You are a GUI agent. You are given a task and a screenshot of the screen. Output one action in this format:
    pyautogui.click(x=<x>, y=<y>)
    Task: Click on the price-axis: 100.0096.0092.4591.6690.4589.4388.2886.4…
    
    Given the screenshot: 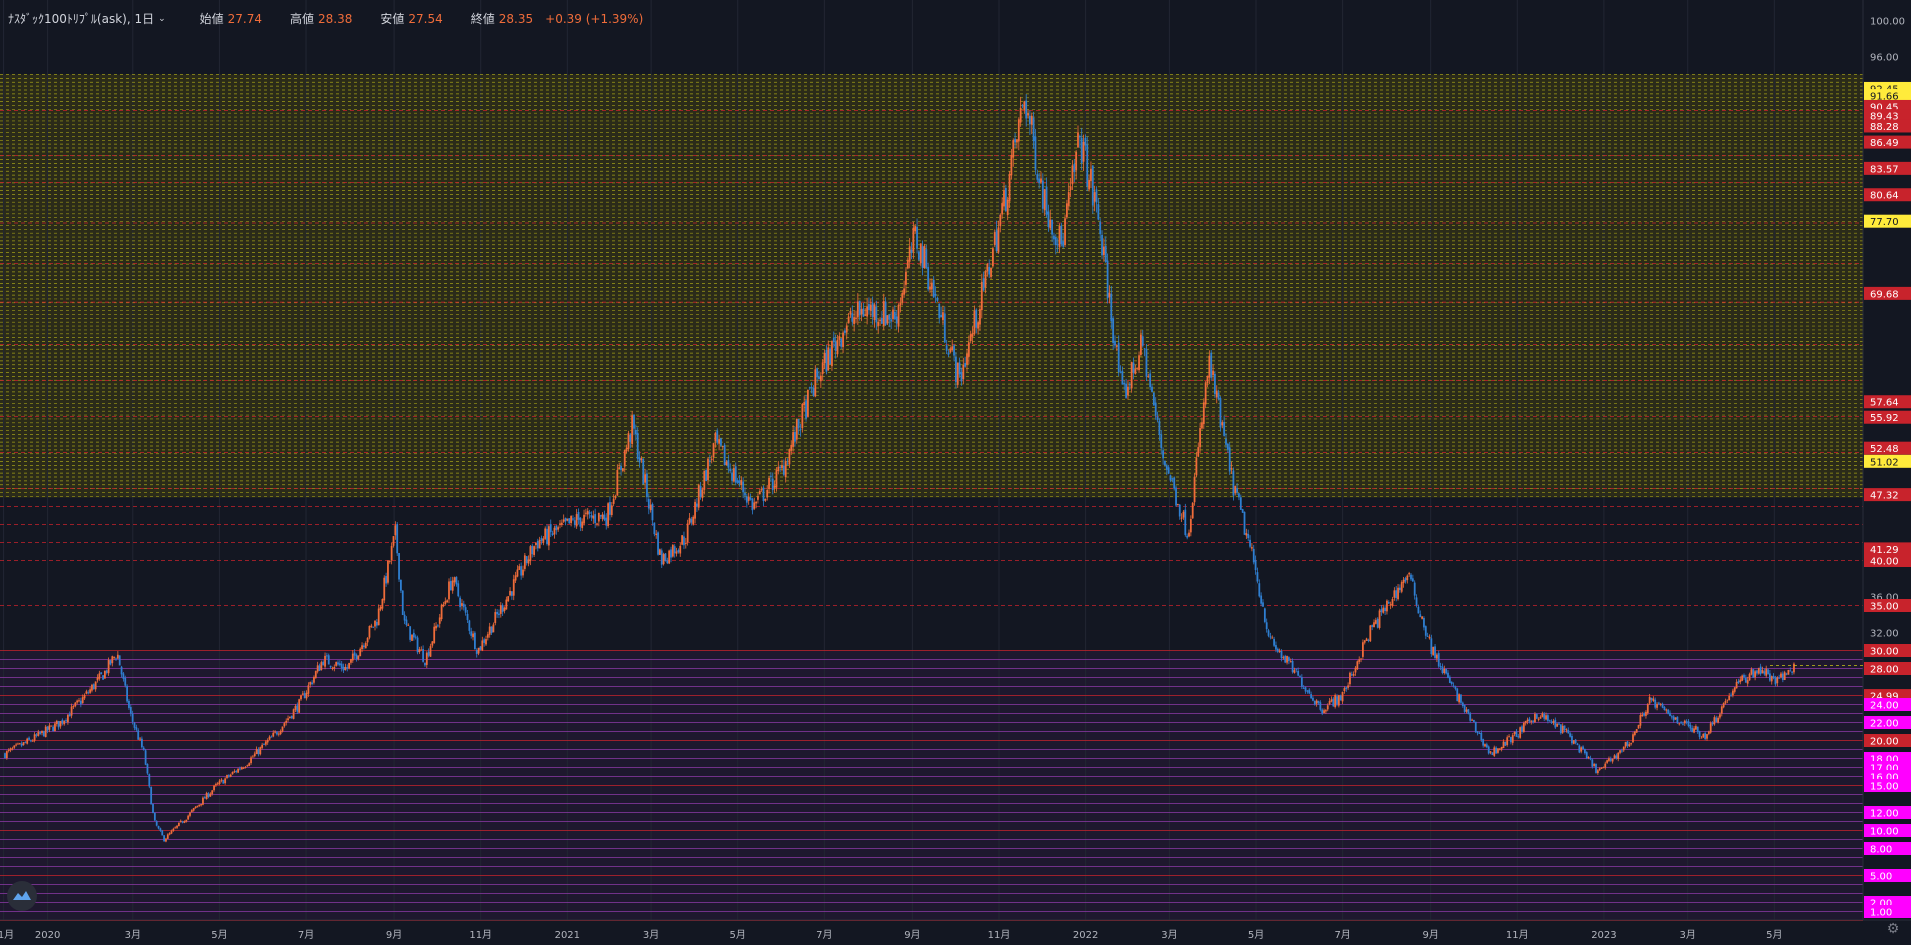 What is the action you would take?
    pyautogui.click(x=1840, y=468)
    